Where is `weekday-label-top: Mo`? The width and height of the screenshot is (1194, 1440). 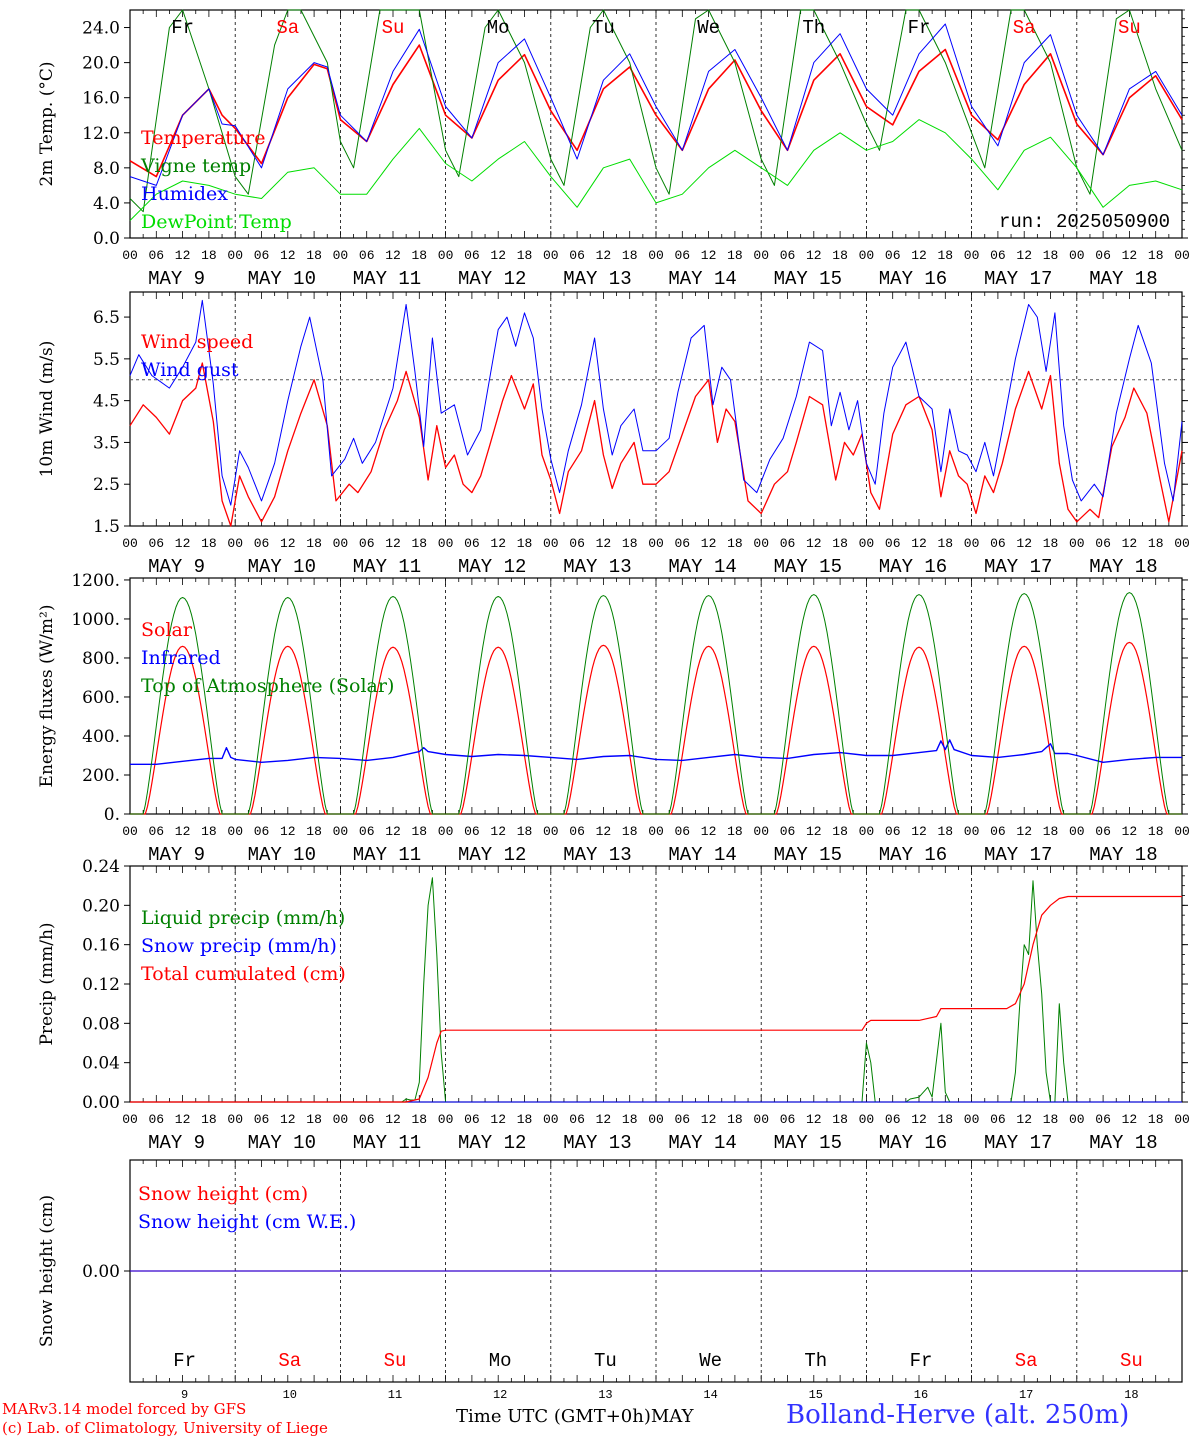 weekday-label-top: Mo is located at coordinates (498, 28).